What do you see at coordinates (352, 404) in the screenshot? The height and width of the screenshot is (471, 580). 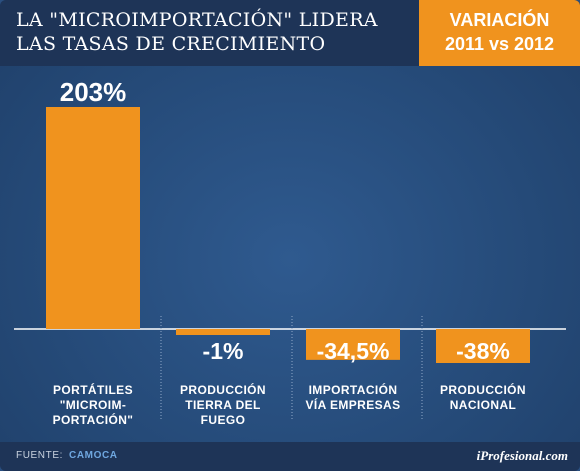 I see `category-label: VÍA EMPRESAS` at bounding box center [352, 404].